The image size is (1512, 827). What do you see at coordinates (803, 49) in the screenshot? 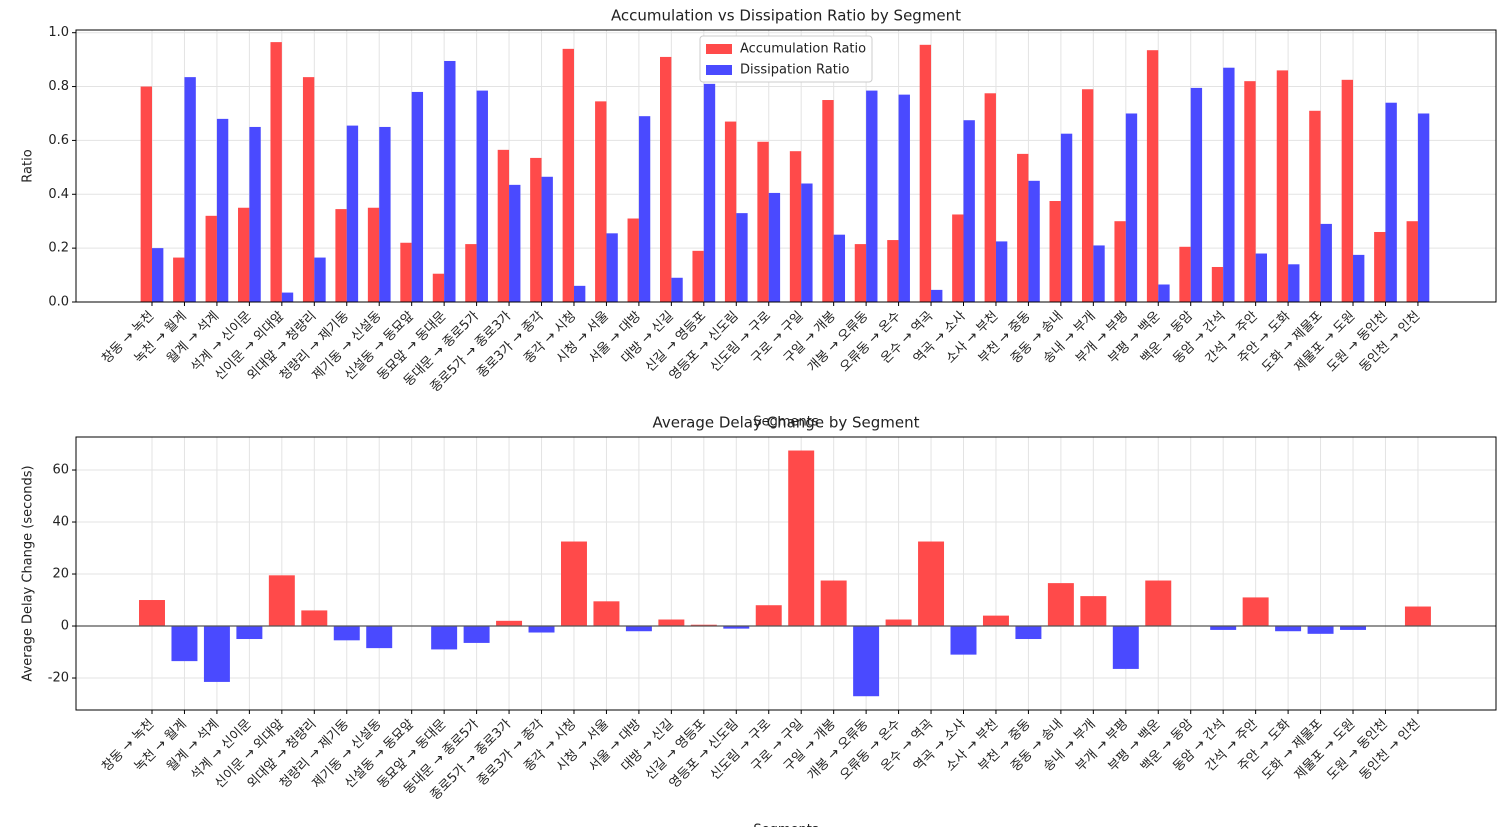
I see `legend-label: Accumulation Ratio` at bounding box center [803, 49].